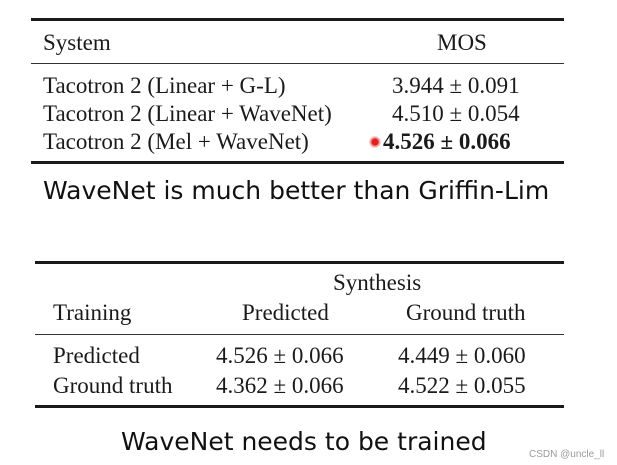  Describe the element at coordinates (462, 385) in the screenshot. I see `table2-row2-ground-truth: 4.522 ± 0.055` at that location.